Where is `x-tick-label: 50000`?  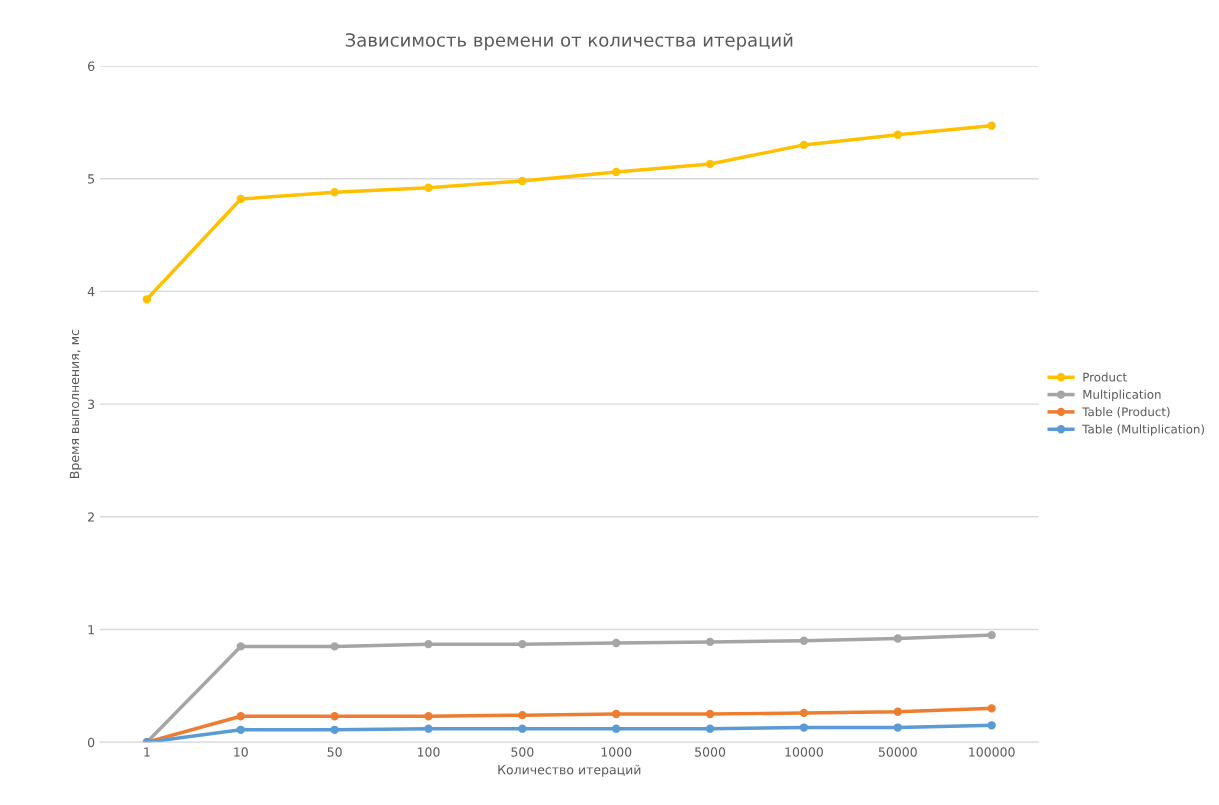 x-tick-label: 50000 is located at coordinates (897, 752).